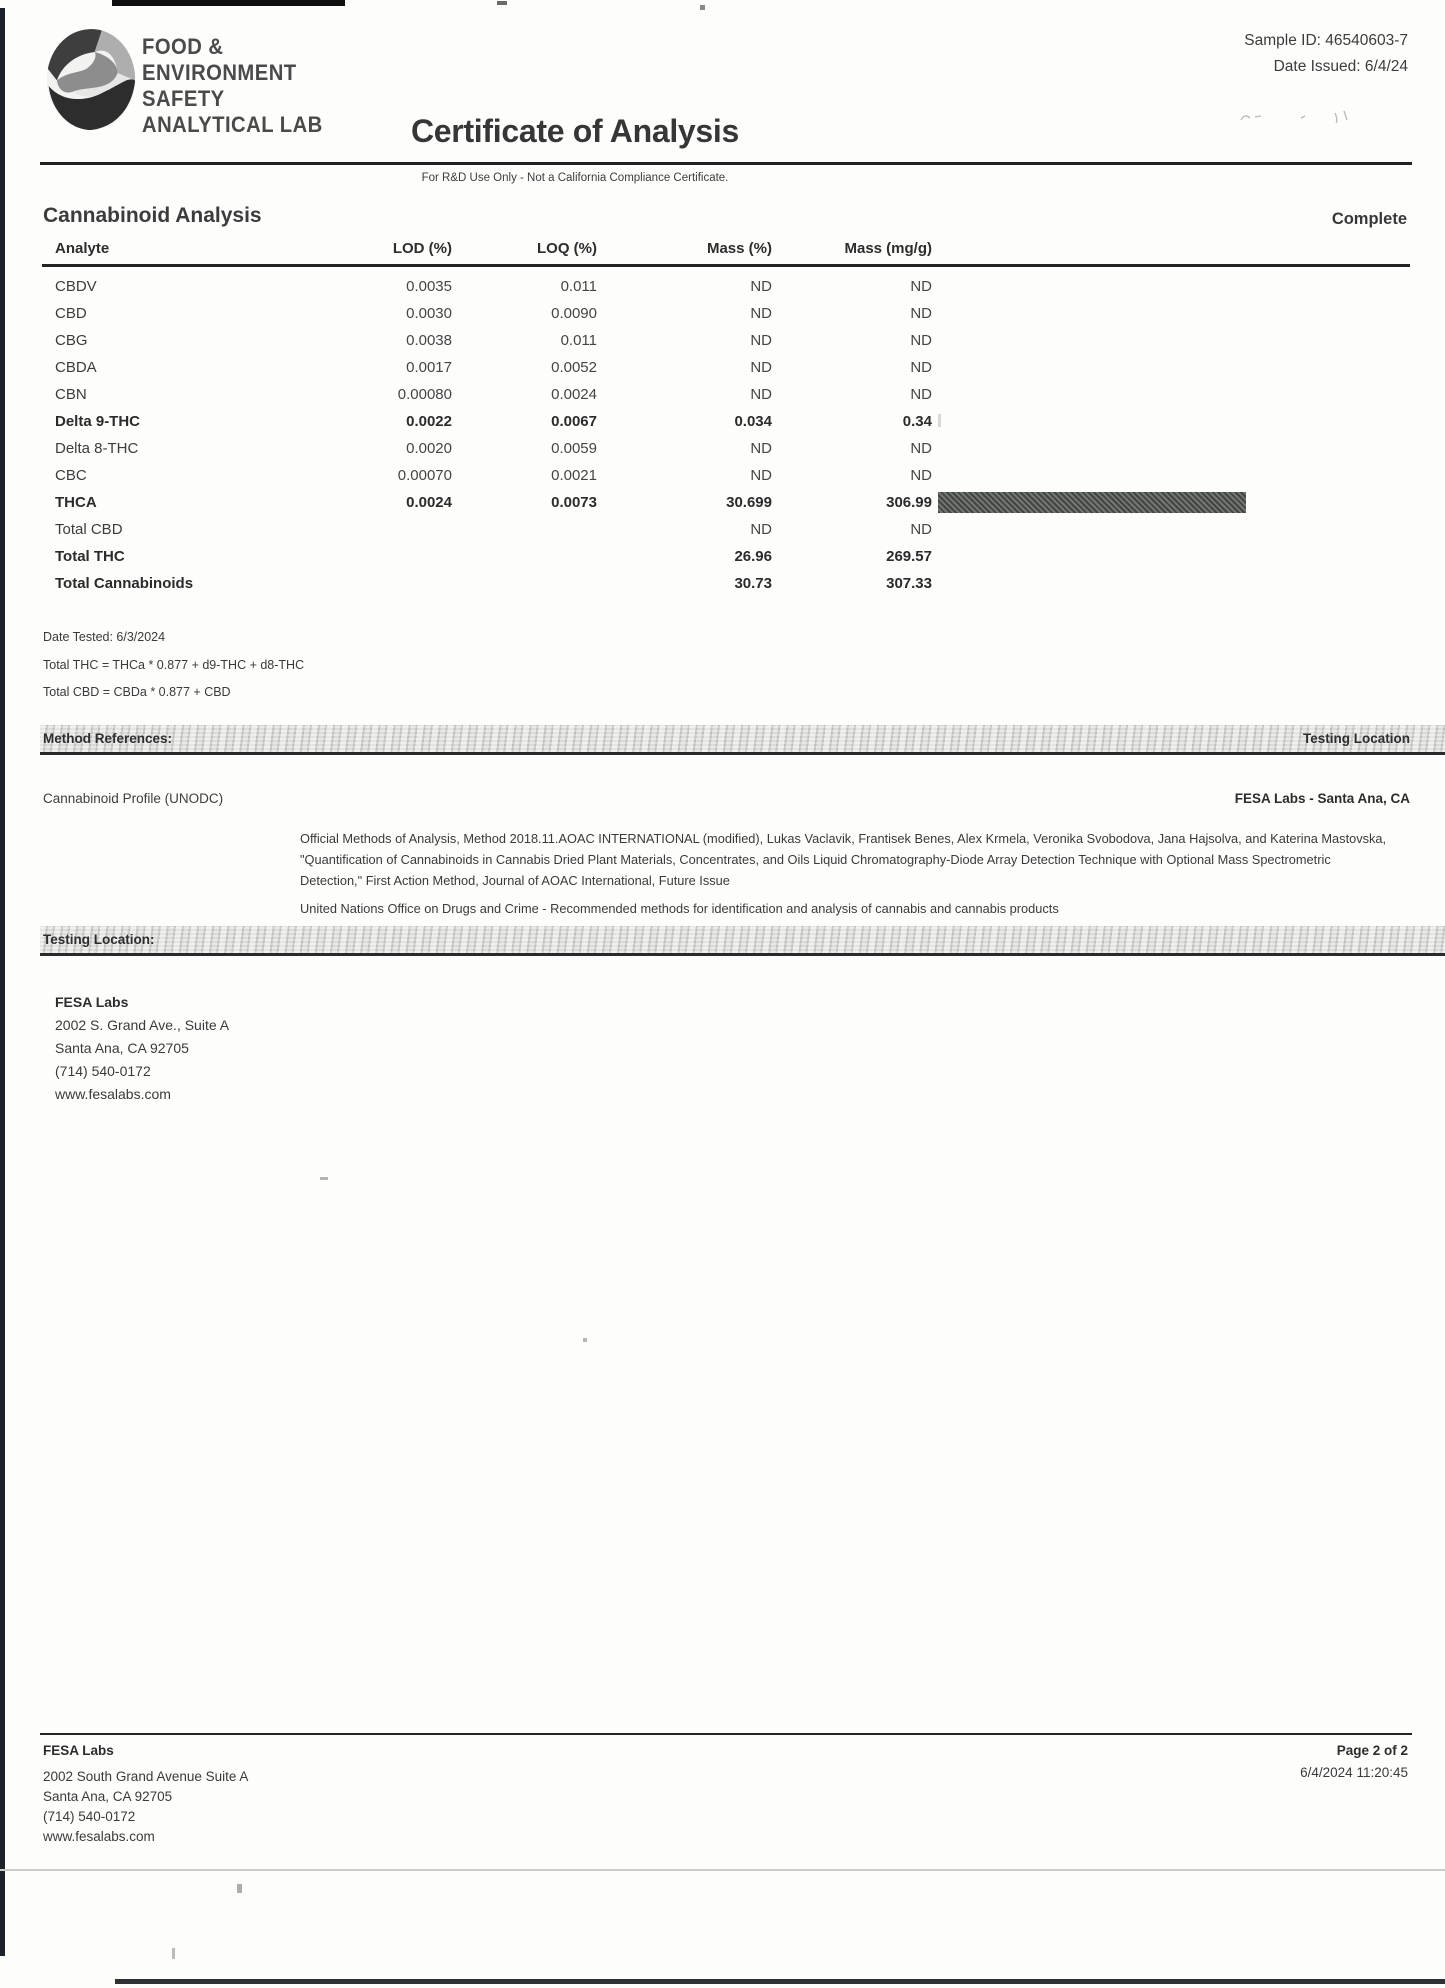 The width and height of the screenshot is (1445, 1988). Describe the element at coordinates (124, 583) in the screenshot. I see `analyte-cell: Total Cannabinoids` at that location.